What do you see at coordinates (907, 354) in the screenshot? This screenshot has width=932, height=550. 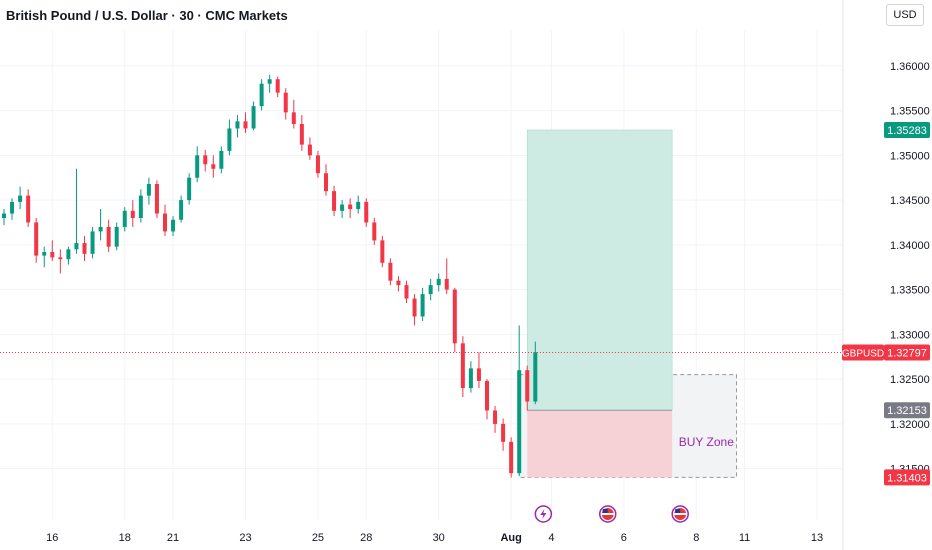 I see `current-price-tag: 1.32797` at bounding box center [907, 354].